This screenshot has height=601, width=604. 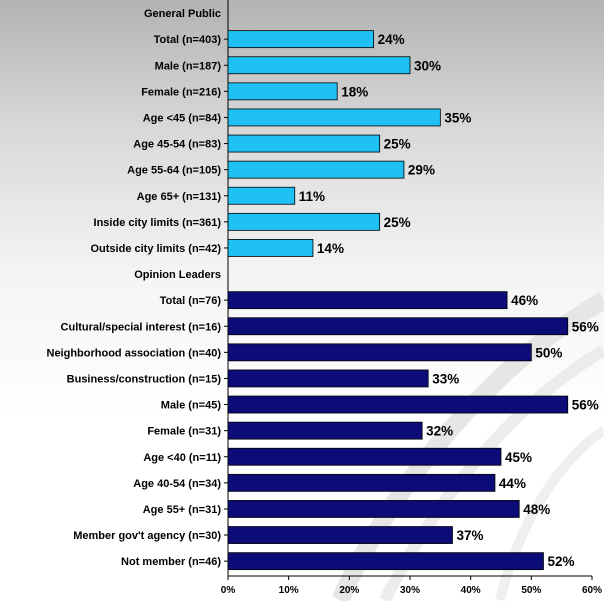 What do you see at coordinates (457, 117) in the screenshot?
I see `value-label: 35%` at bounding box center [457, 117].